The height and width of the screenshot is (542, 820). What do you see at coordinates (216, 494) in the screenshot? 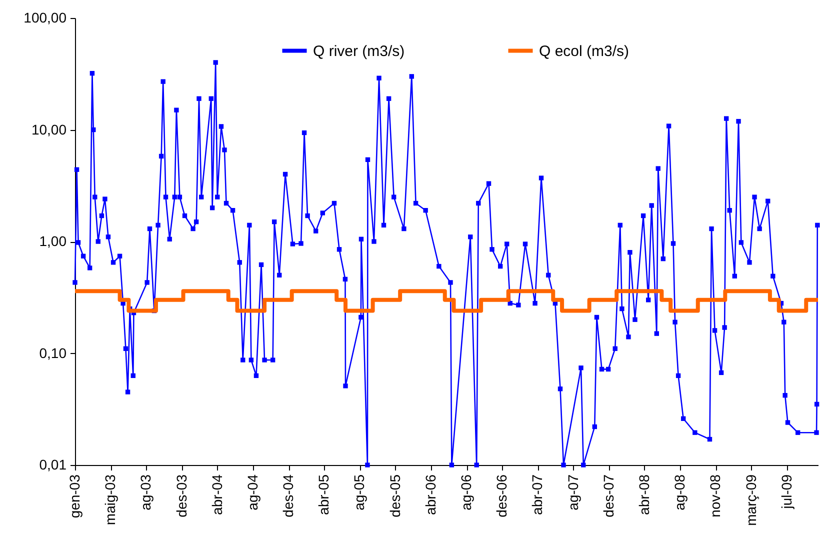
I see `x-tick-label: abr-04` at bounding box center [216, 494].